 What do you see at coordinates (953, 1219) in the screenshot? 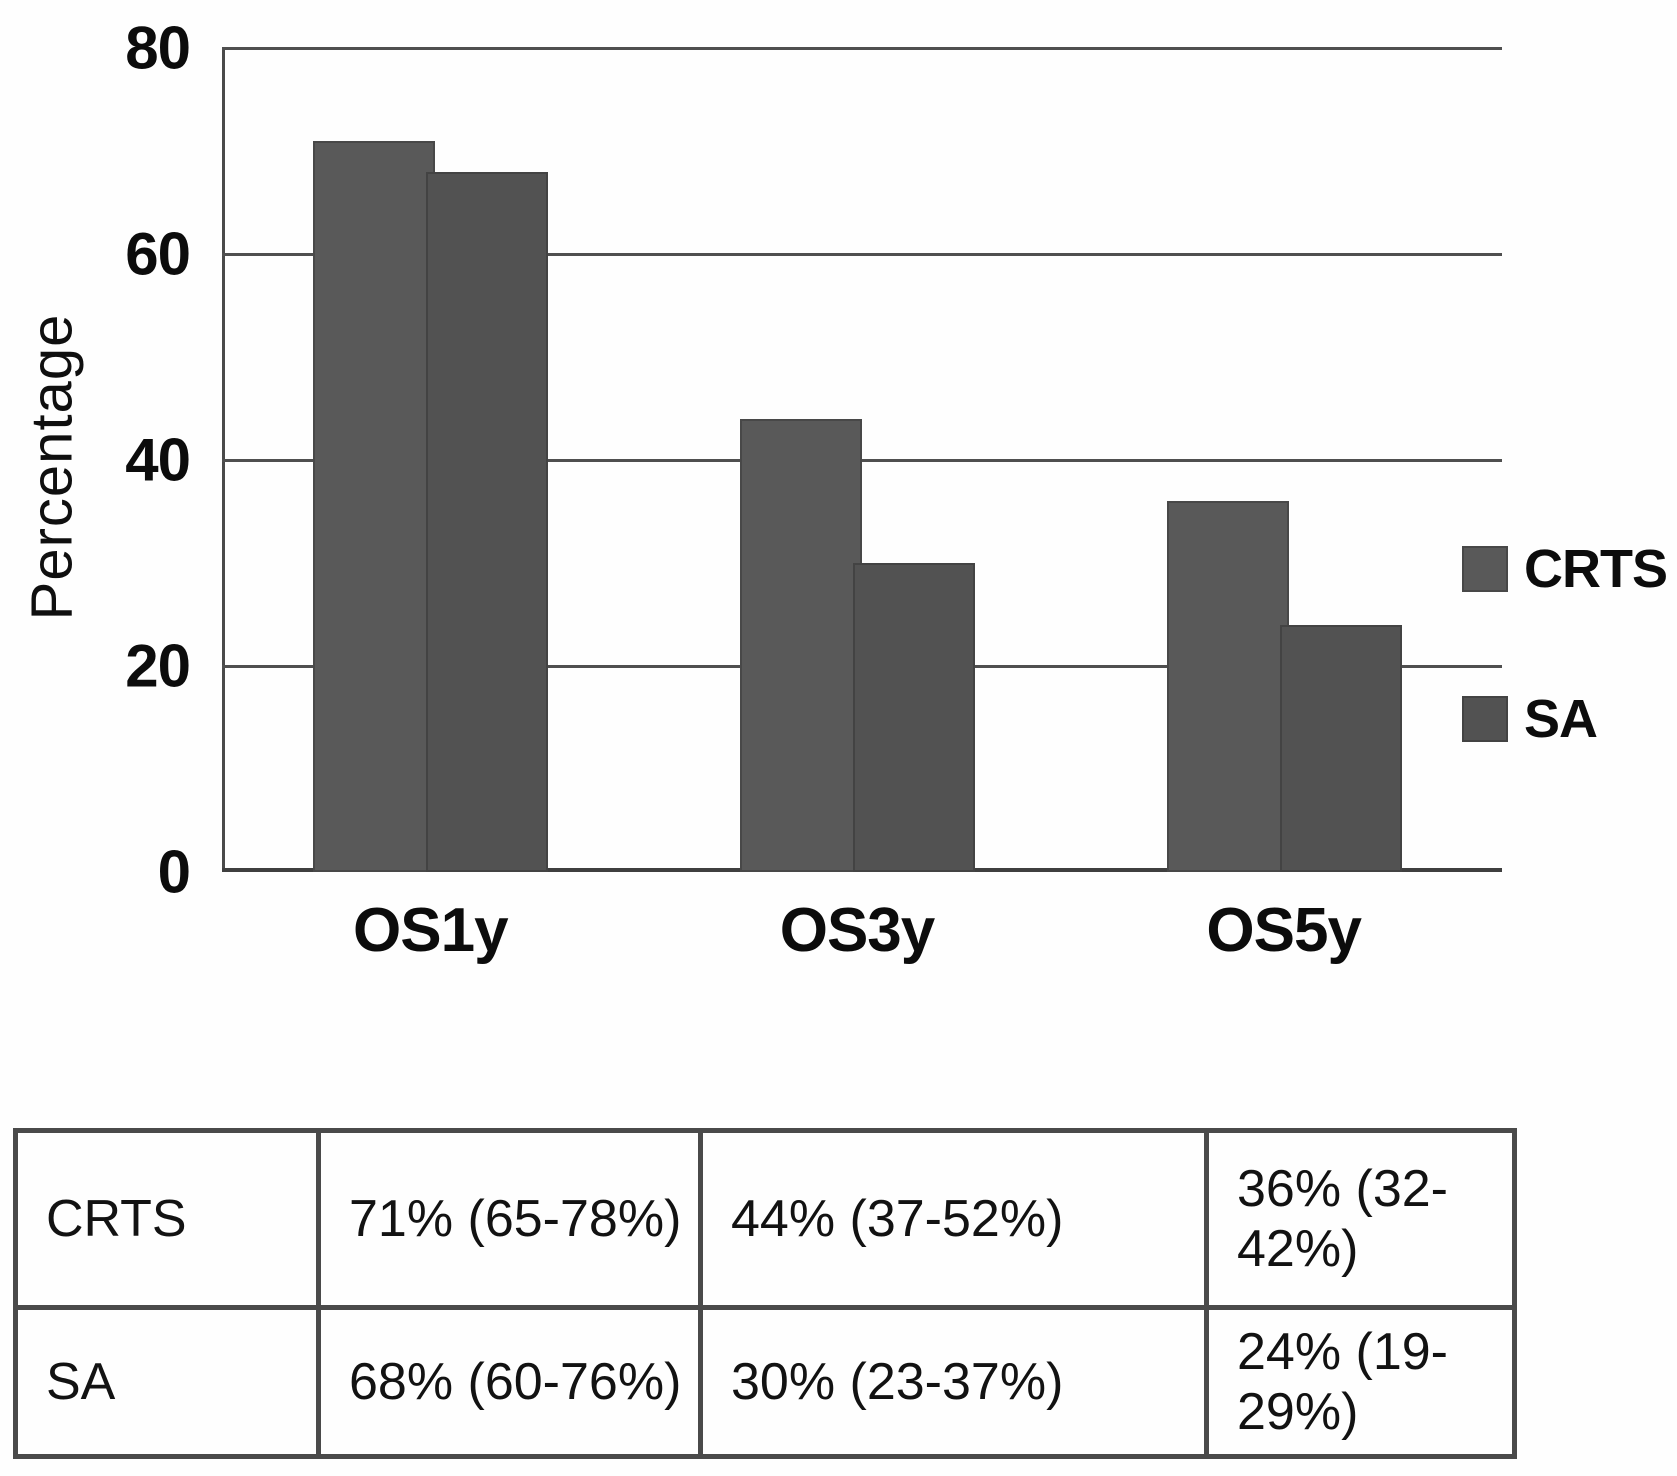
I see `table-cell: 44% (37-52%)` at bounding box center [953, 1219].